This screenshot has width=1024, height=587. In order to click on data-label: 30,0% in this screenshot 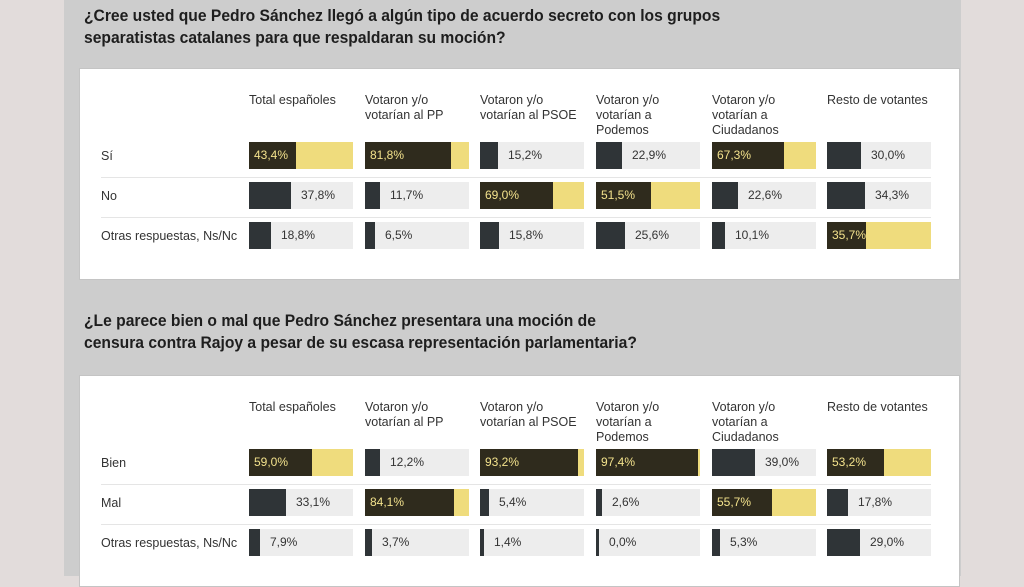, I will do `click(888, 155)`.